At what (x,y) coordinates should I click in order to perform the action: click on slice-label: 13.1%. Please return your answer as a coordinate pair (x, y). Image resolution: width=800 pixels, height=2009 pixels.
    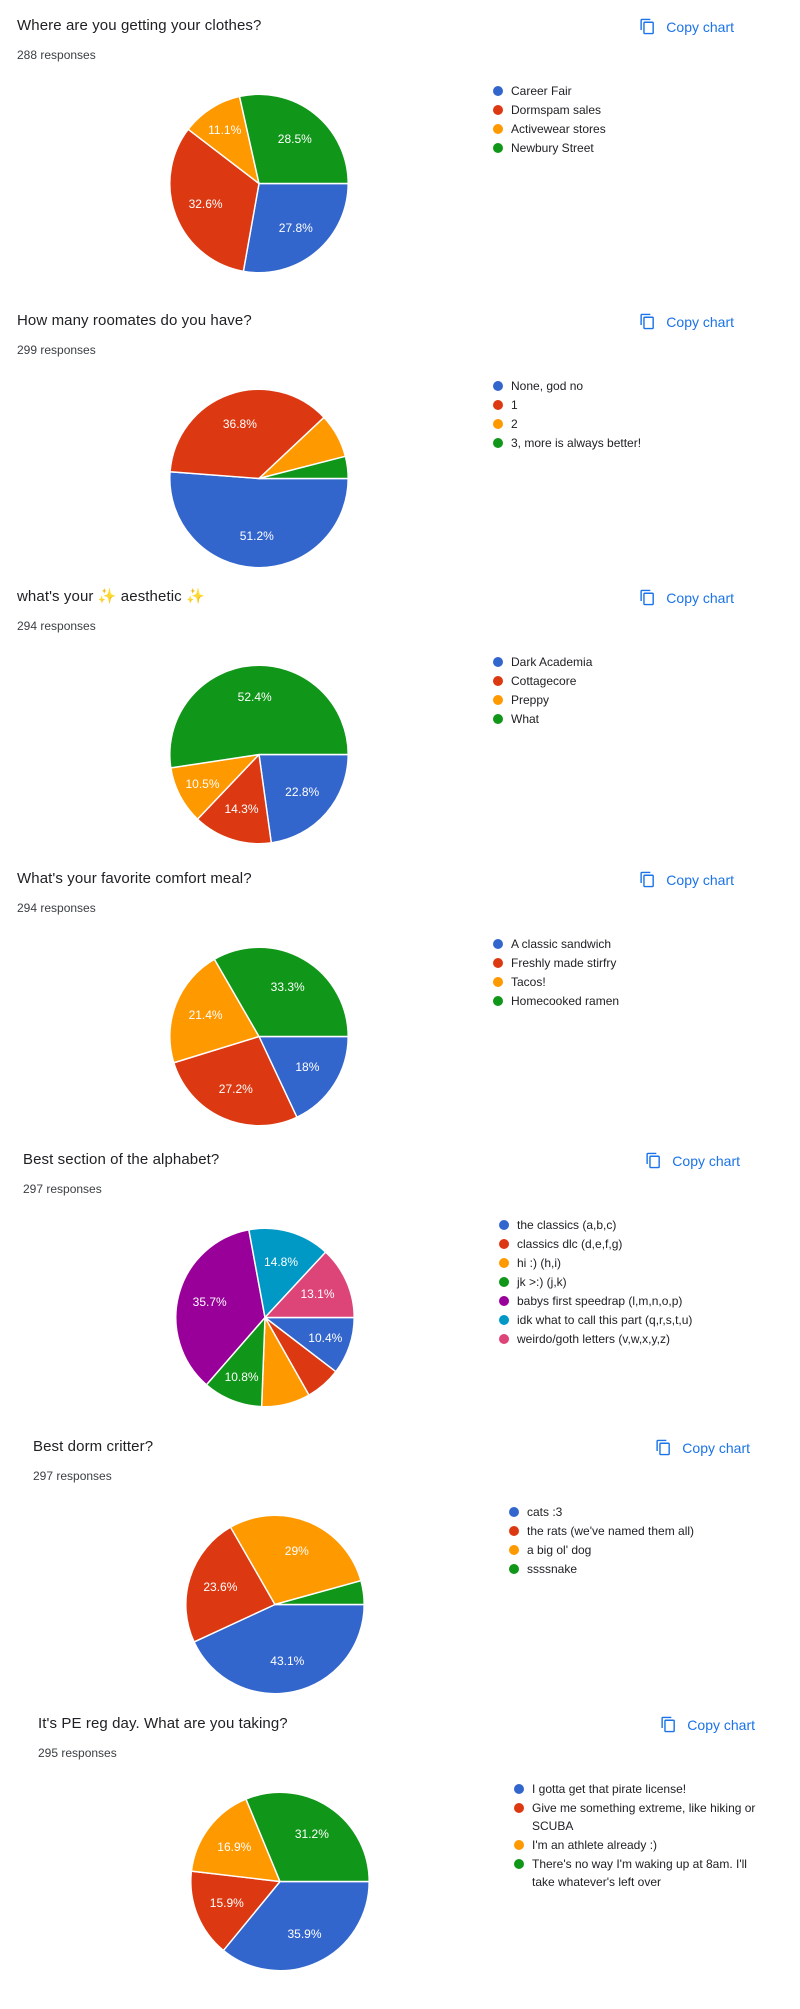
    Looking at the image, I should click on (317, 1294).